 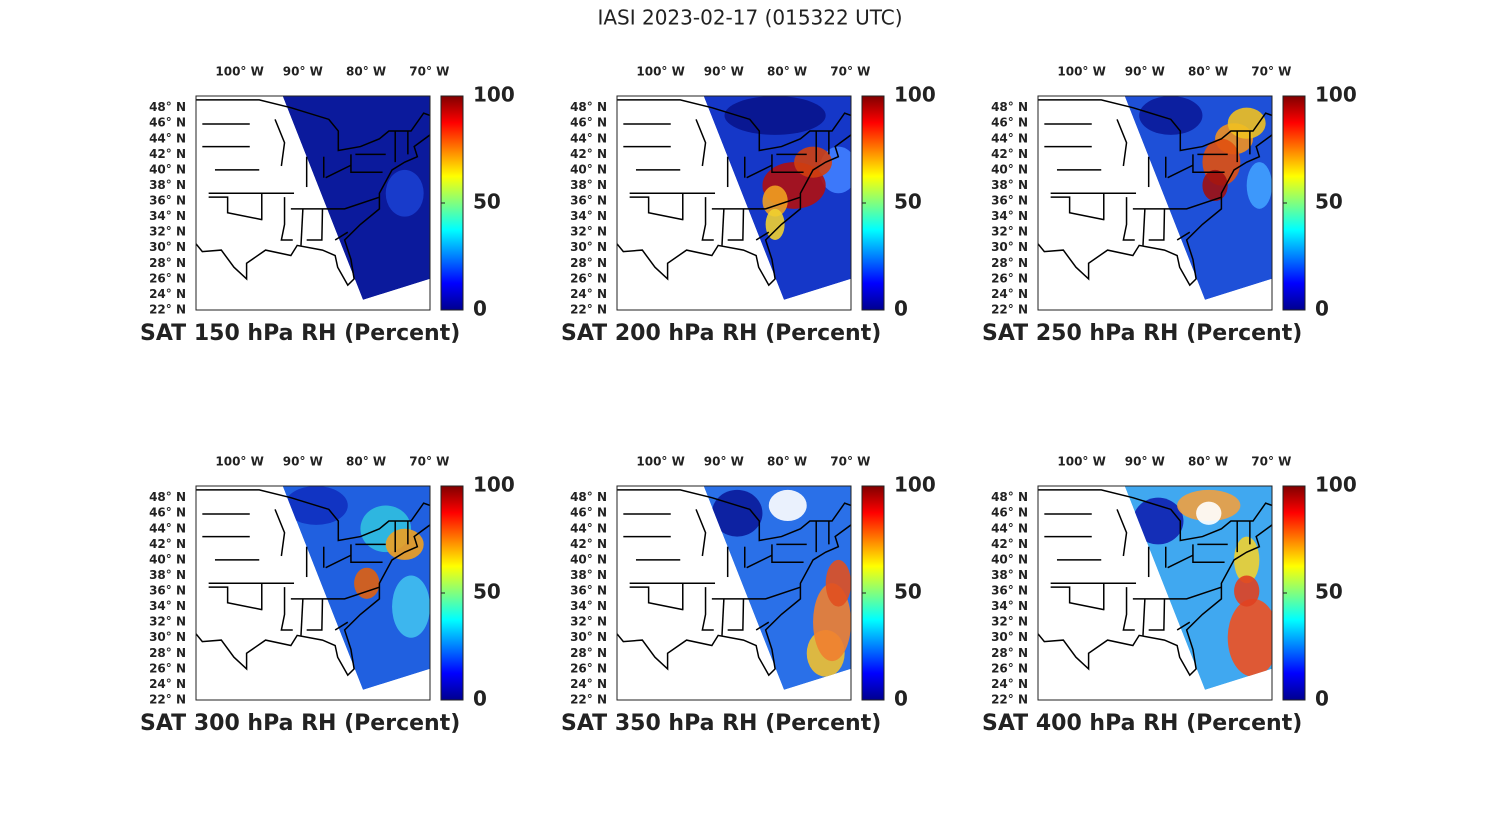 What do you see at coordinates (356, 198) in the screenshot?
I see `satellite-swath` at bounding box center [356, 198].